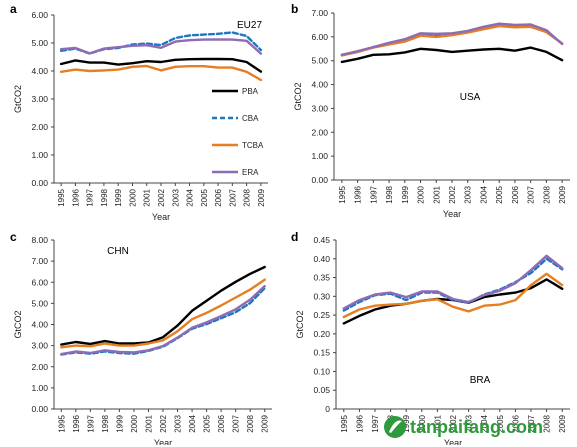 Image resolution: width=577 pixels, height=447 pixels. Describe the element at coordinates (76, 423) in the screenshot. I see `x-tick-label-c: 1996` at that location.